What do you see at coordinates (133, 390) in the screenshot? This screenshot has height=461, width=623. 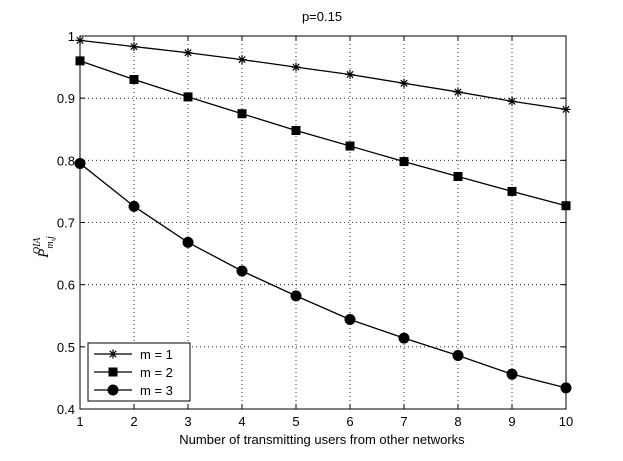 I see `legend-entry: m = 3` at bounding box center [133, 390].